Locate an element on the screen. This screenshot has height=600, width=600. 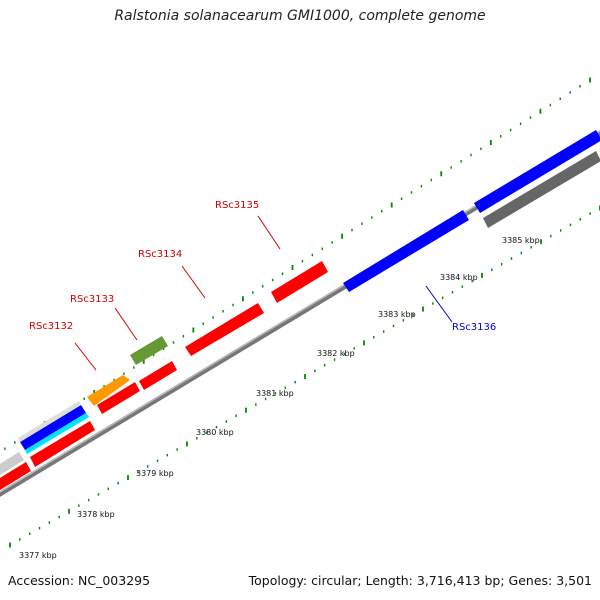
gene-label-rsc3133: RSc3133 is located at coordinates (92, 299).